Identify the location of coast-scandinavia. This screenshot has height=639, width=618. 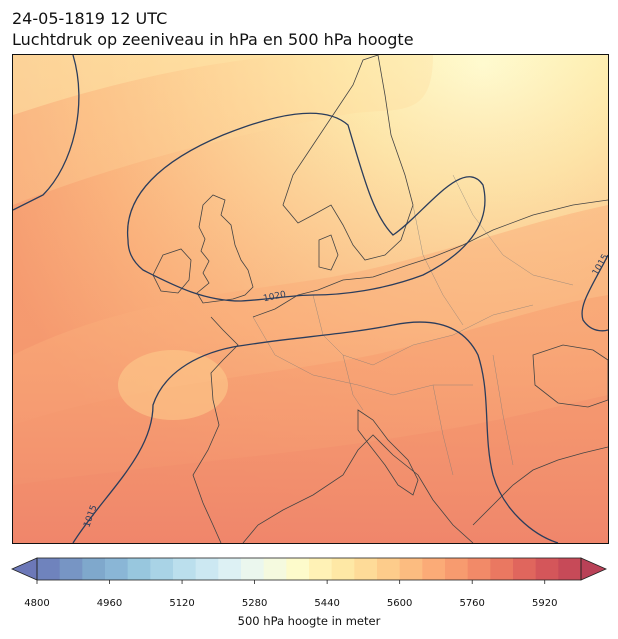
(348, 158).